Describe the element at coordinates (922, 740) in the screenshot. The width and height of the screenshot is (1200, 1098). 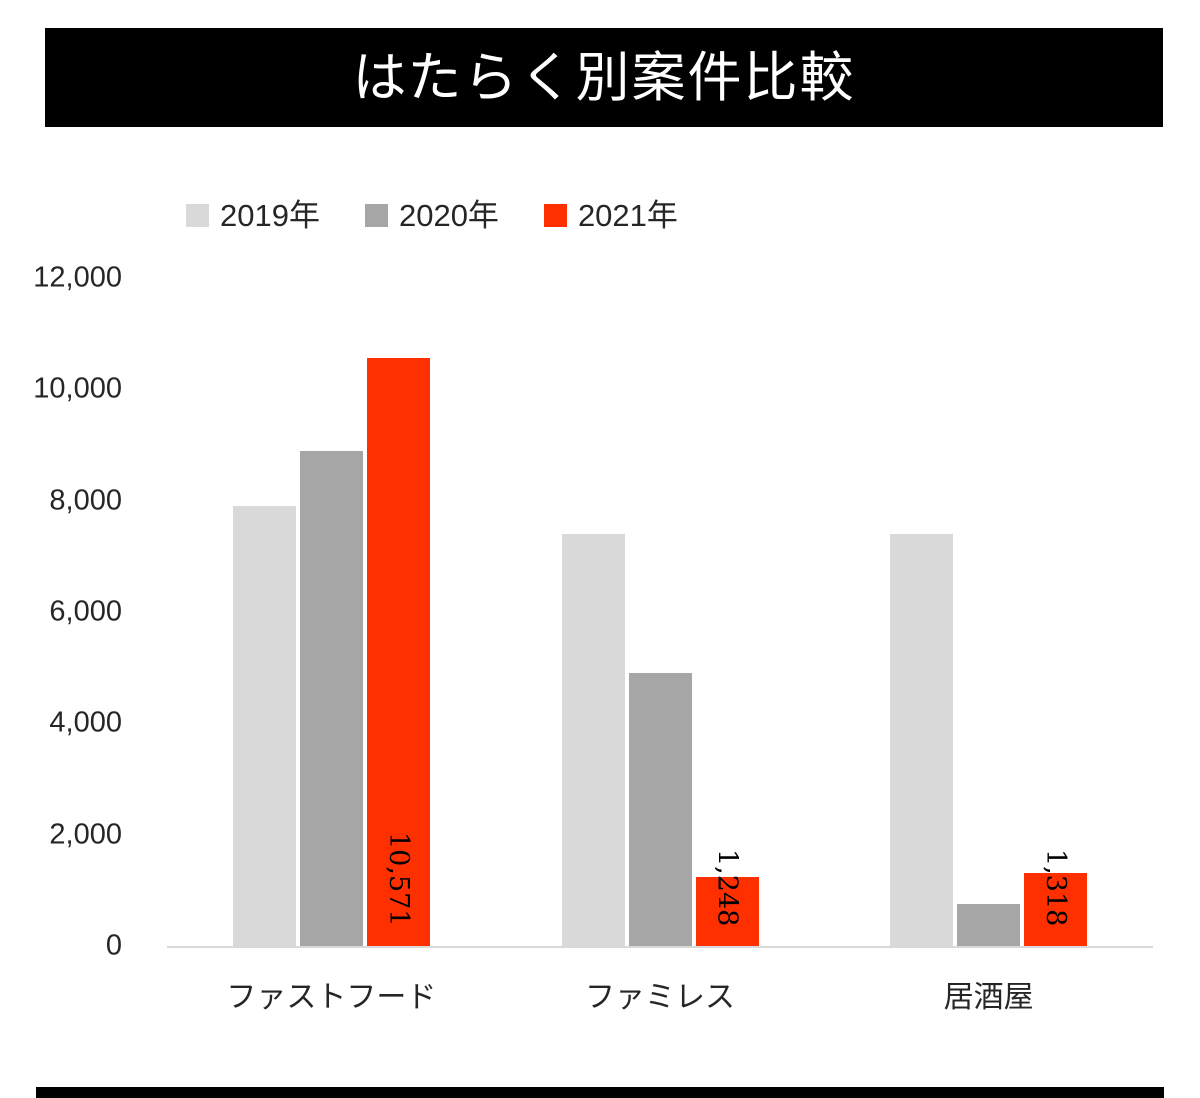
I see `bar-2019年-居酒屋` at that location.